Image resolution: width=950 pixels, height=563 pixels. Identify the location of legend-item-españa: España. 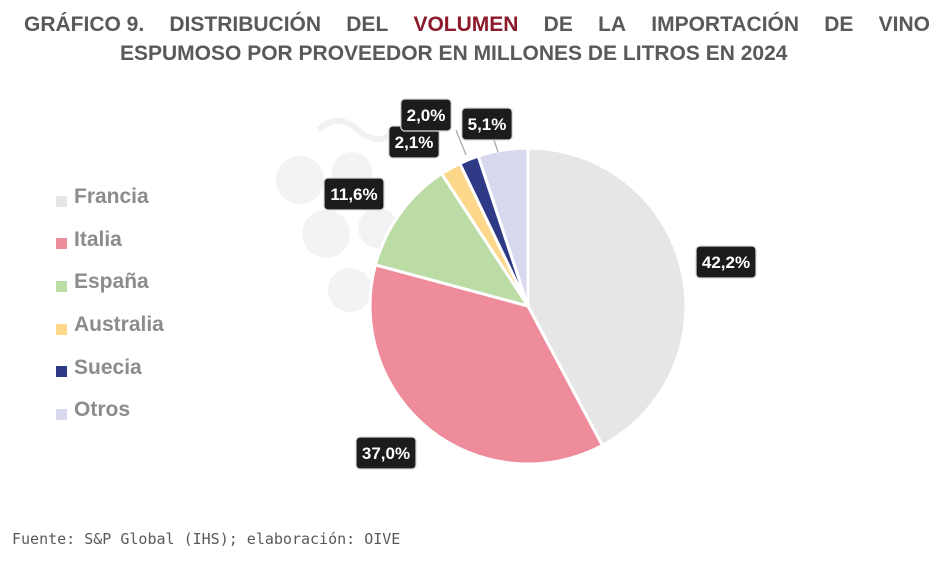
(110, 282).